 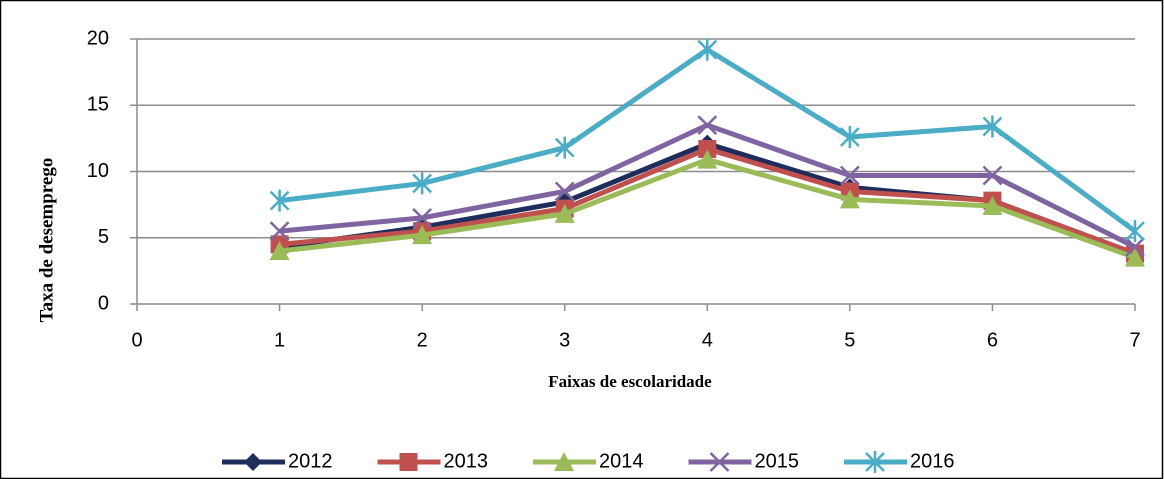 I want to click on x-tick-label: 6, so click(x=992, y=340).